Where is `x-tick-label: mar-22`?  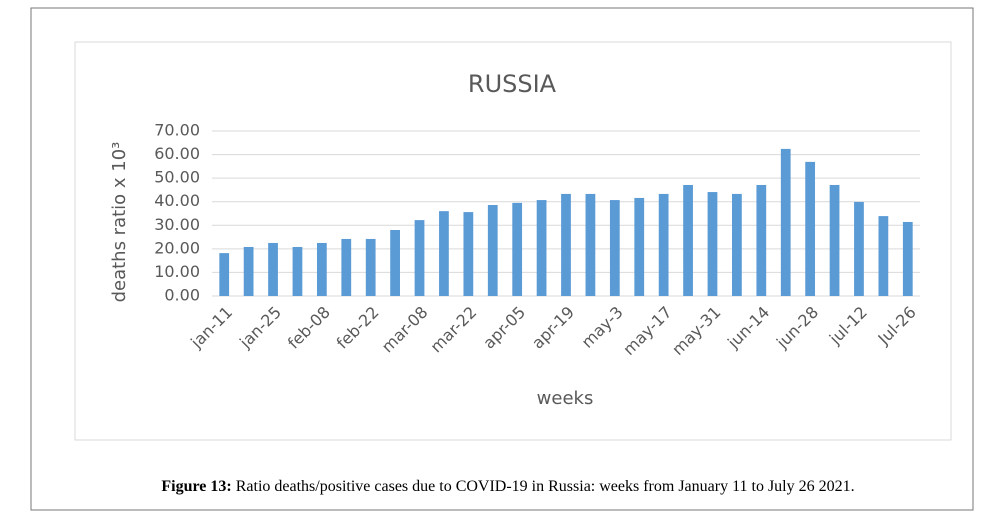 x-tick-label: mar-22 is located at coordinates (454, 330).